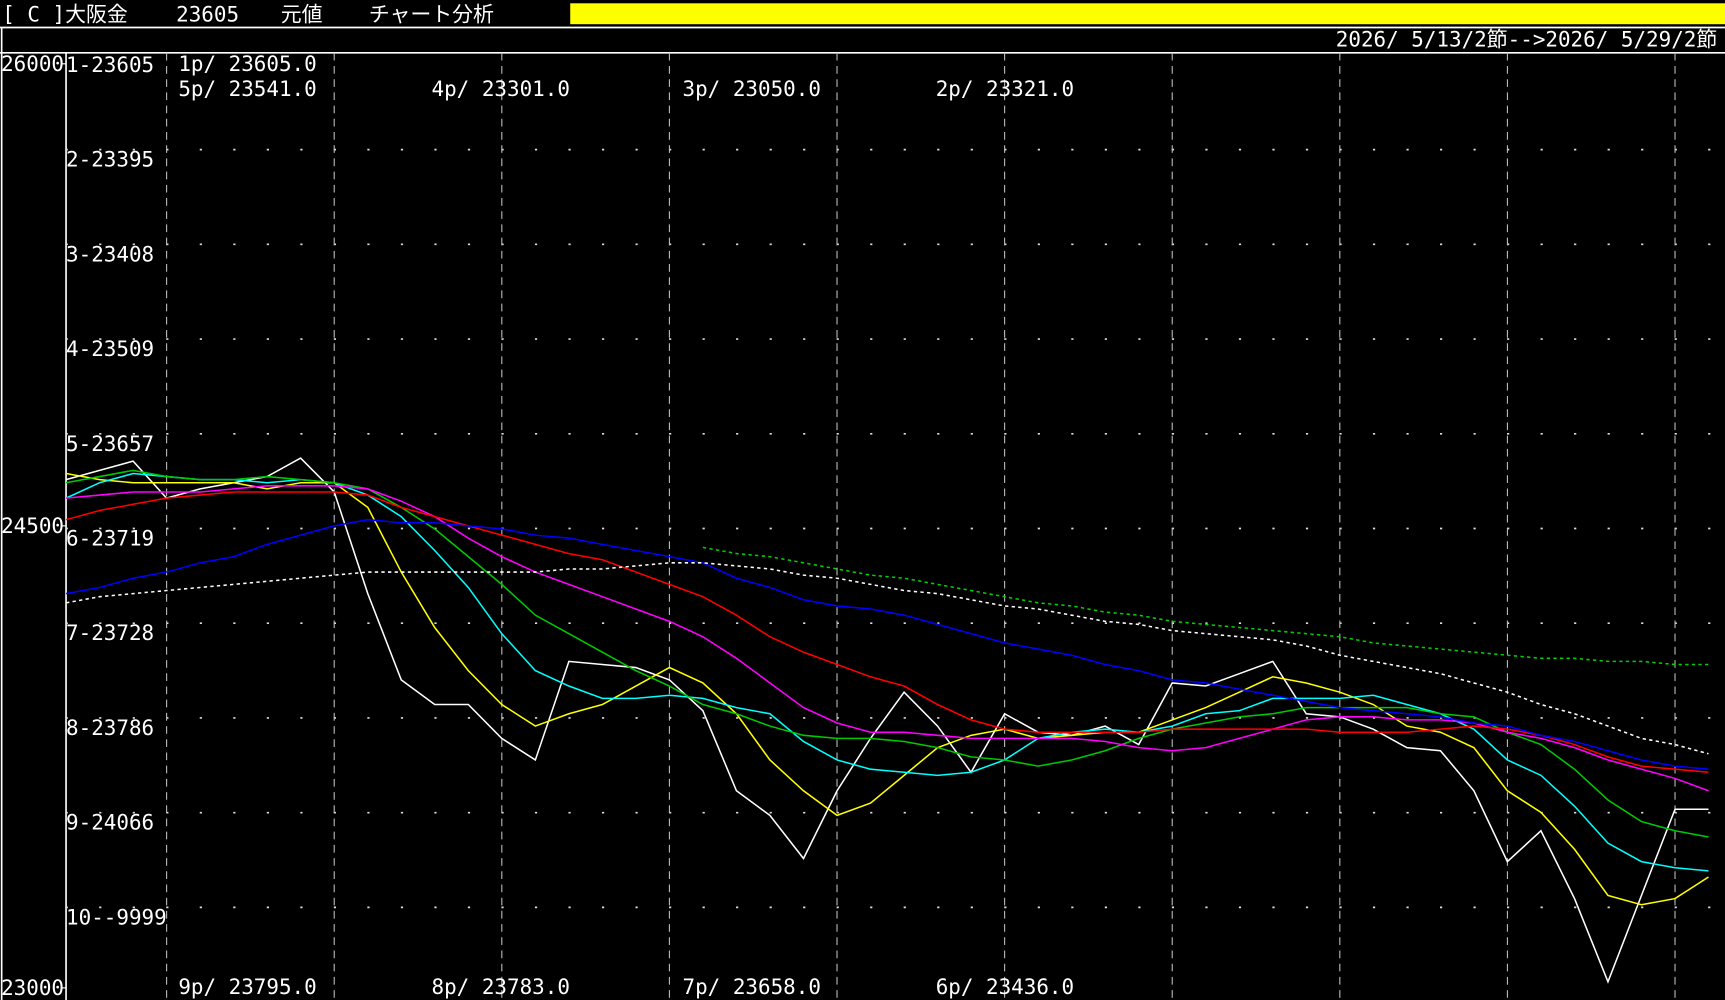 This screenshot has width=1725, height=1000. I want to click on price-label: 1p/ 23605.0, so click(247, 64).